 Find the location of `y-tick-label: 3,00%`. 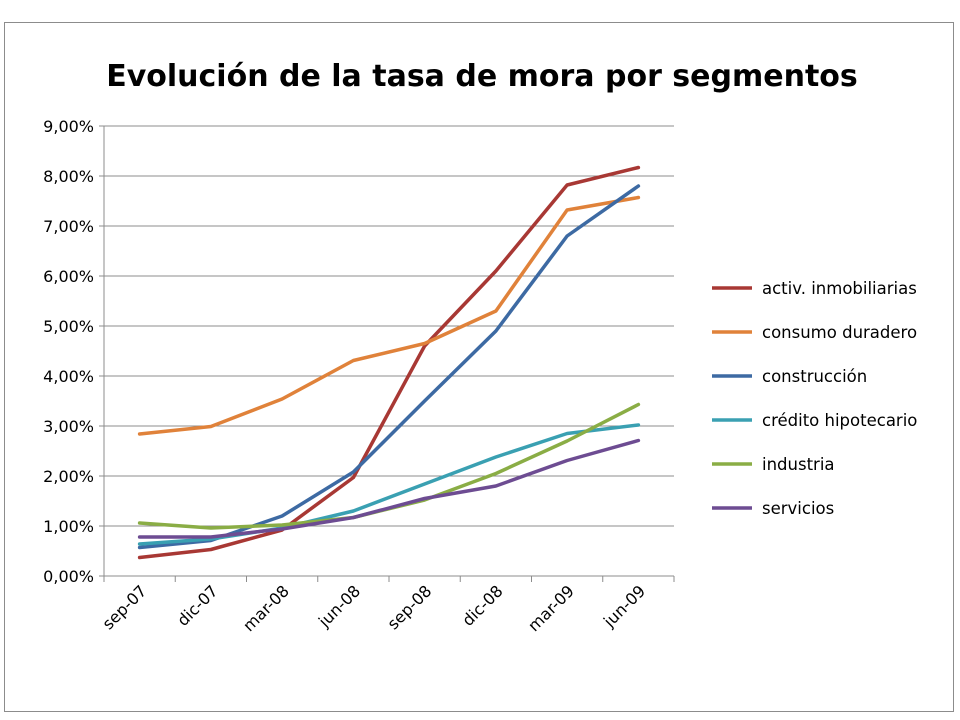

y-tick-label: 3,00% is located at coordinates (68, 426).